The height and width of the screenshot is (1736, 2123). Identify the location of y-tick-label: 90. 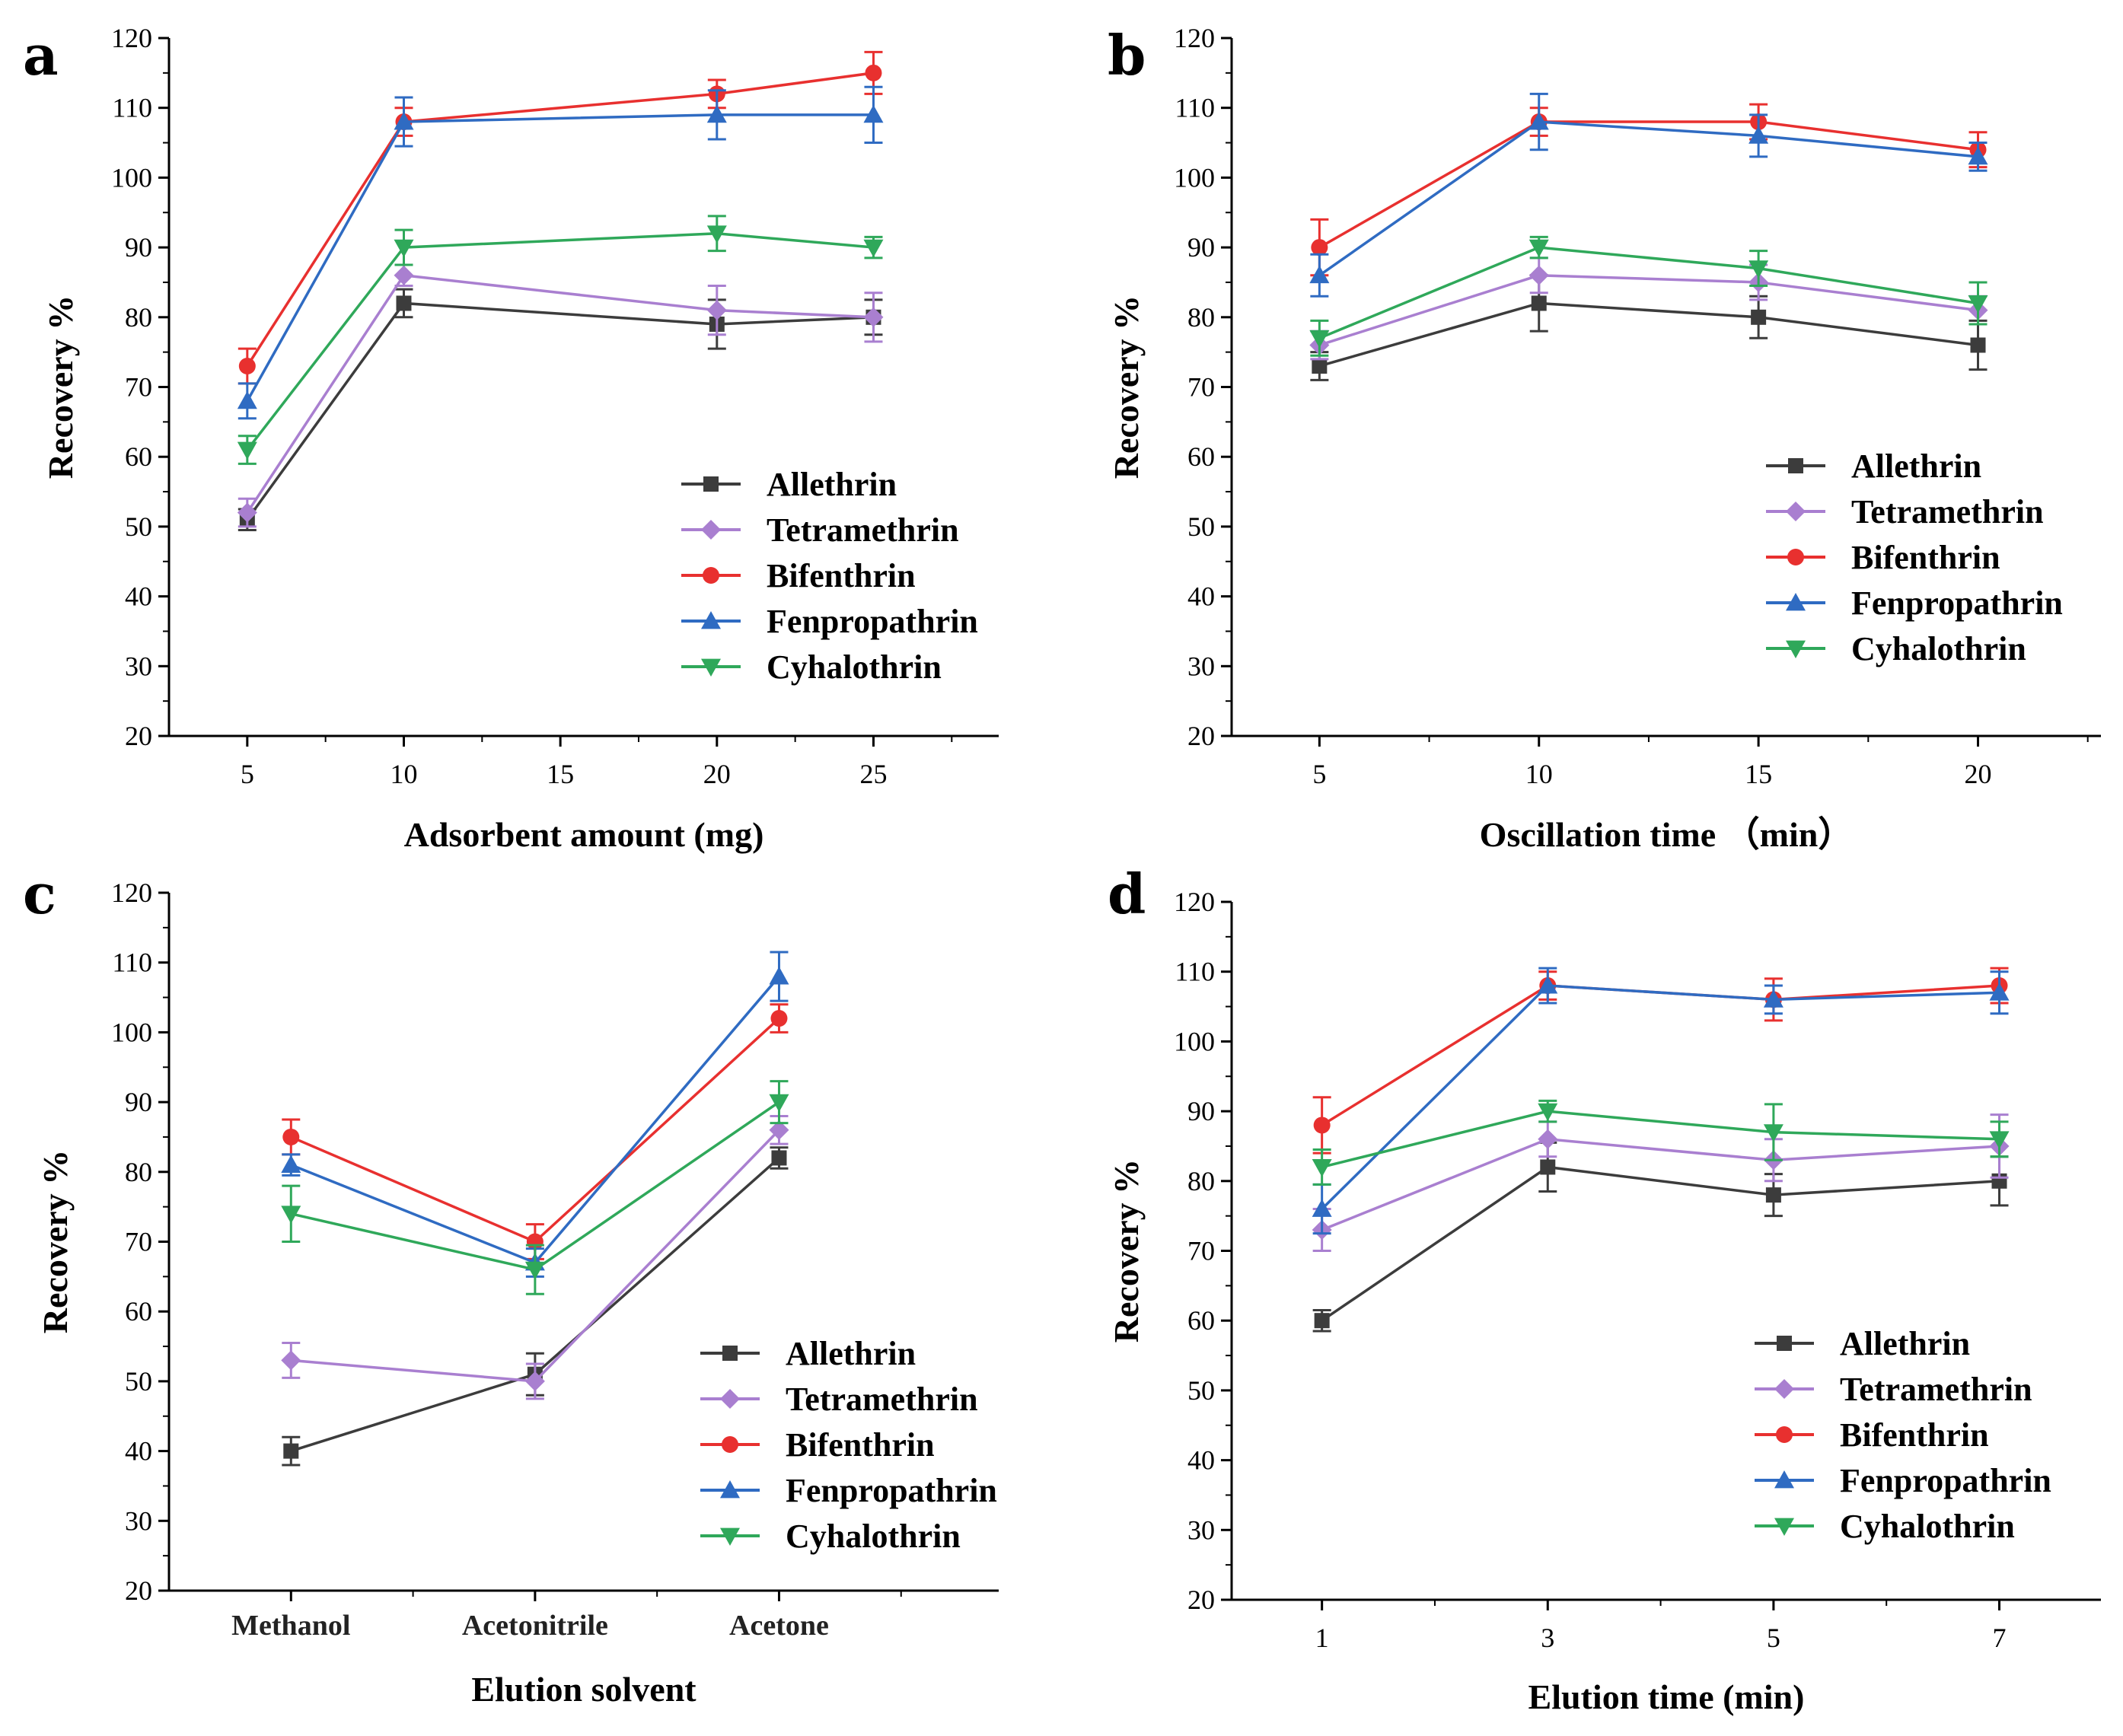
(138, 247).